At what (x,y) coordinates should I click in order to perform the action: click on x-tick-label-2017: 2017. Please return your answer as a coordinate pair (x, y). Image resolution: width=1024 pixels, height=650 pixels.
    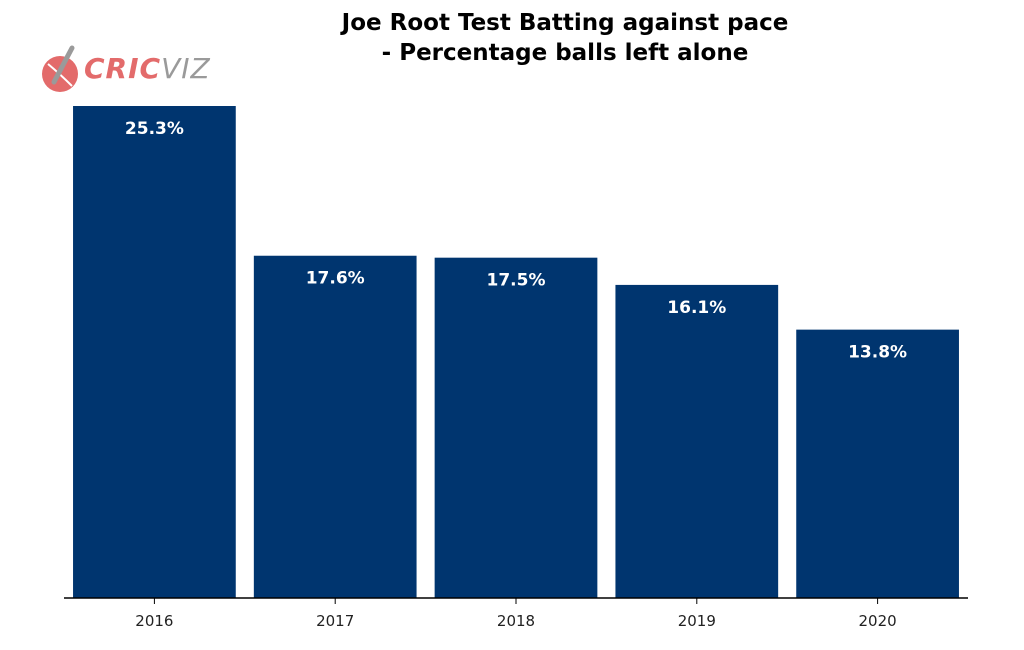
    Looking at the image, I should click on (335, 621).